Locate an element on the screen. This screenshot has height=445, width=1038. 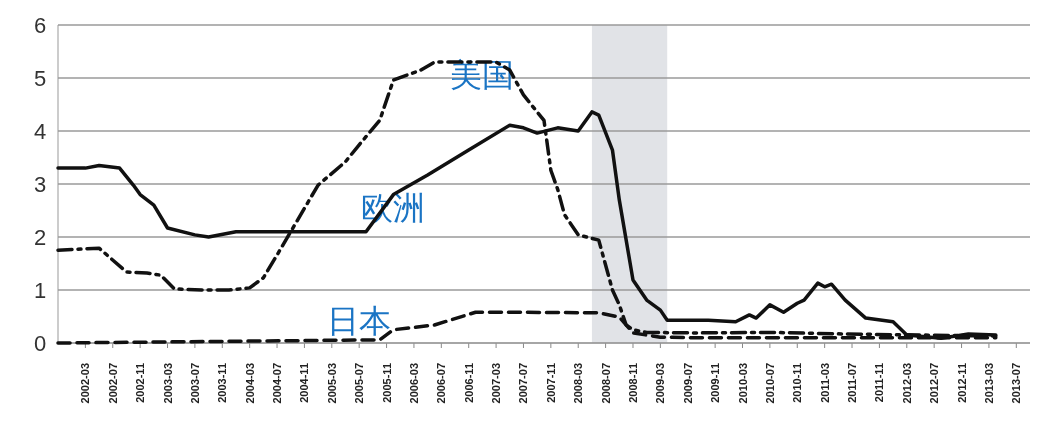
y-tick-label: 2 is located at coordinates (40, 237).